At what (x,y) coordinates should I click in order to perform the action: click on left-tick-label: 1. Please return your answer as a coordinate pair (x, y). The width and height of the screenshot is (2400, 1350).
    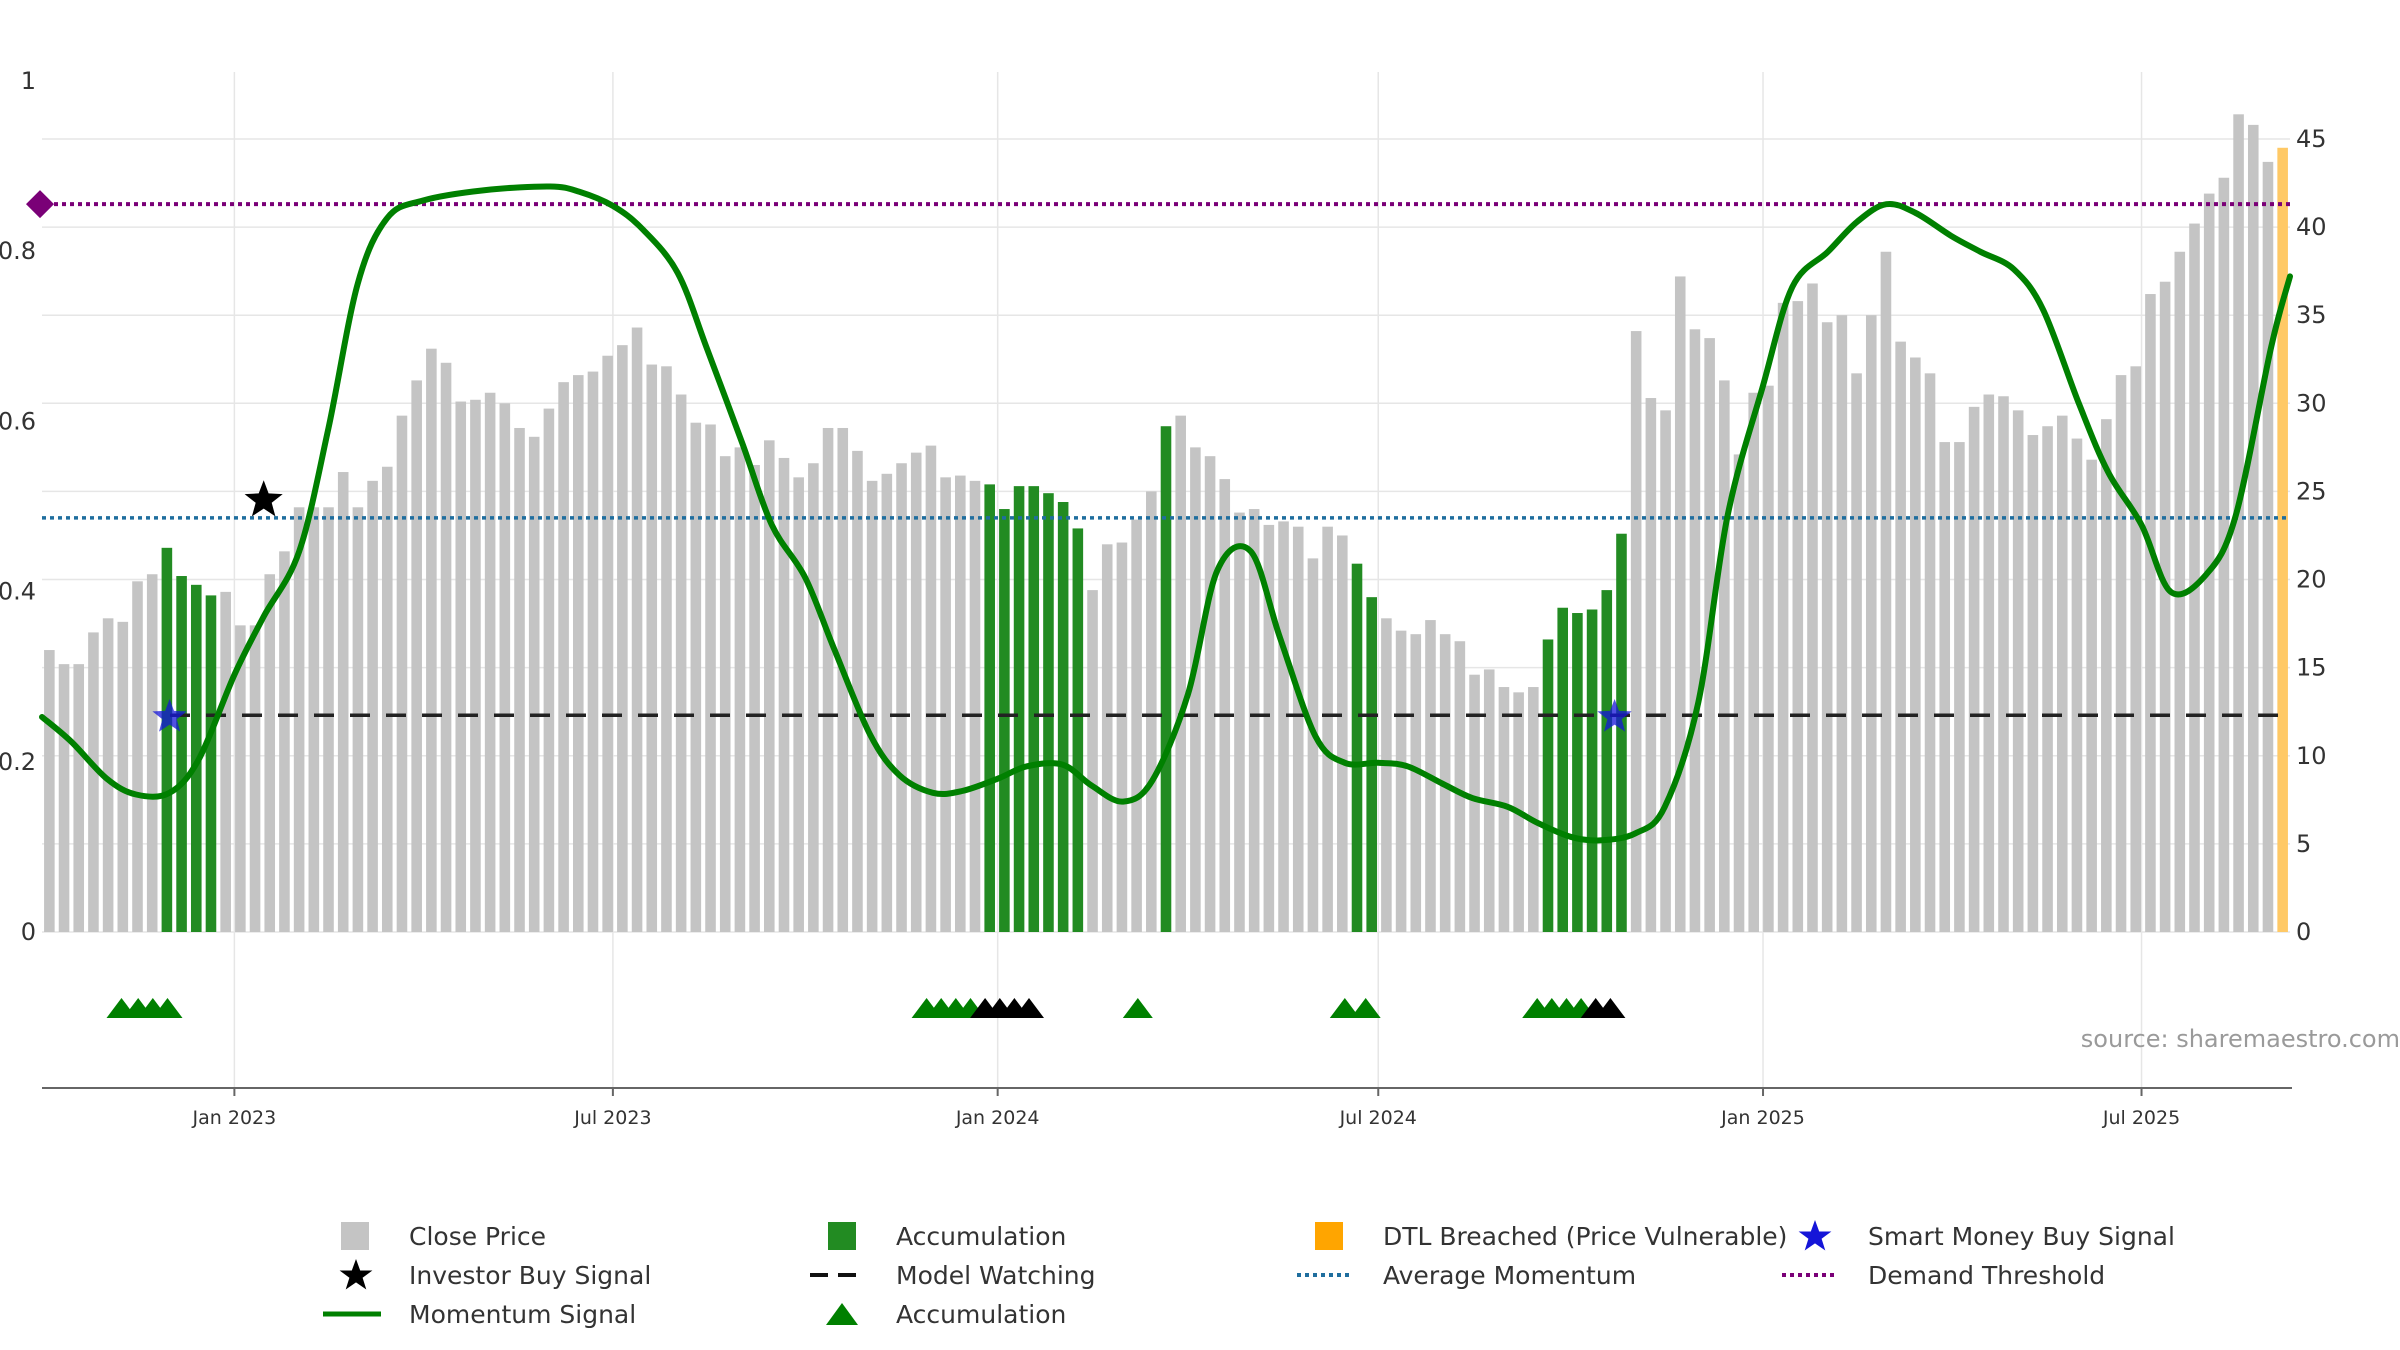
    Looking at the image, I should click on (28, 81).